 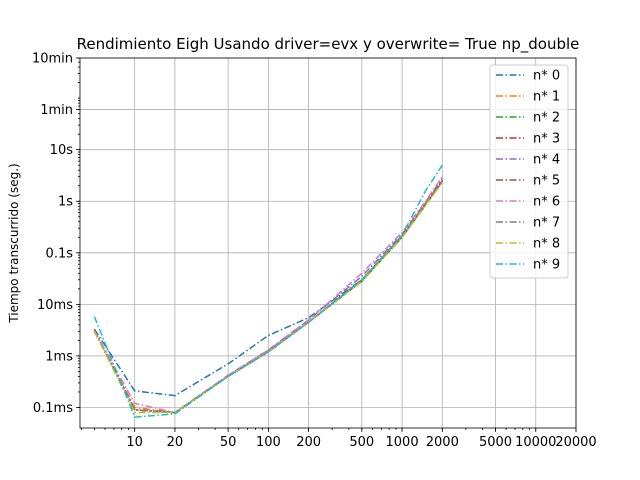 I want to click on legend: n* 0 n* 1 n* 2 n* 3 n* 4 n* 5 n* 6 n* 7 n* 8 n* 9, so click(x=529, y=171).